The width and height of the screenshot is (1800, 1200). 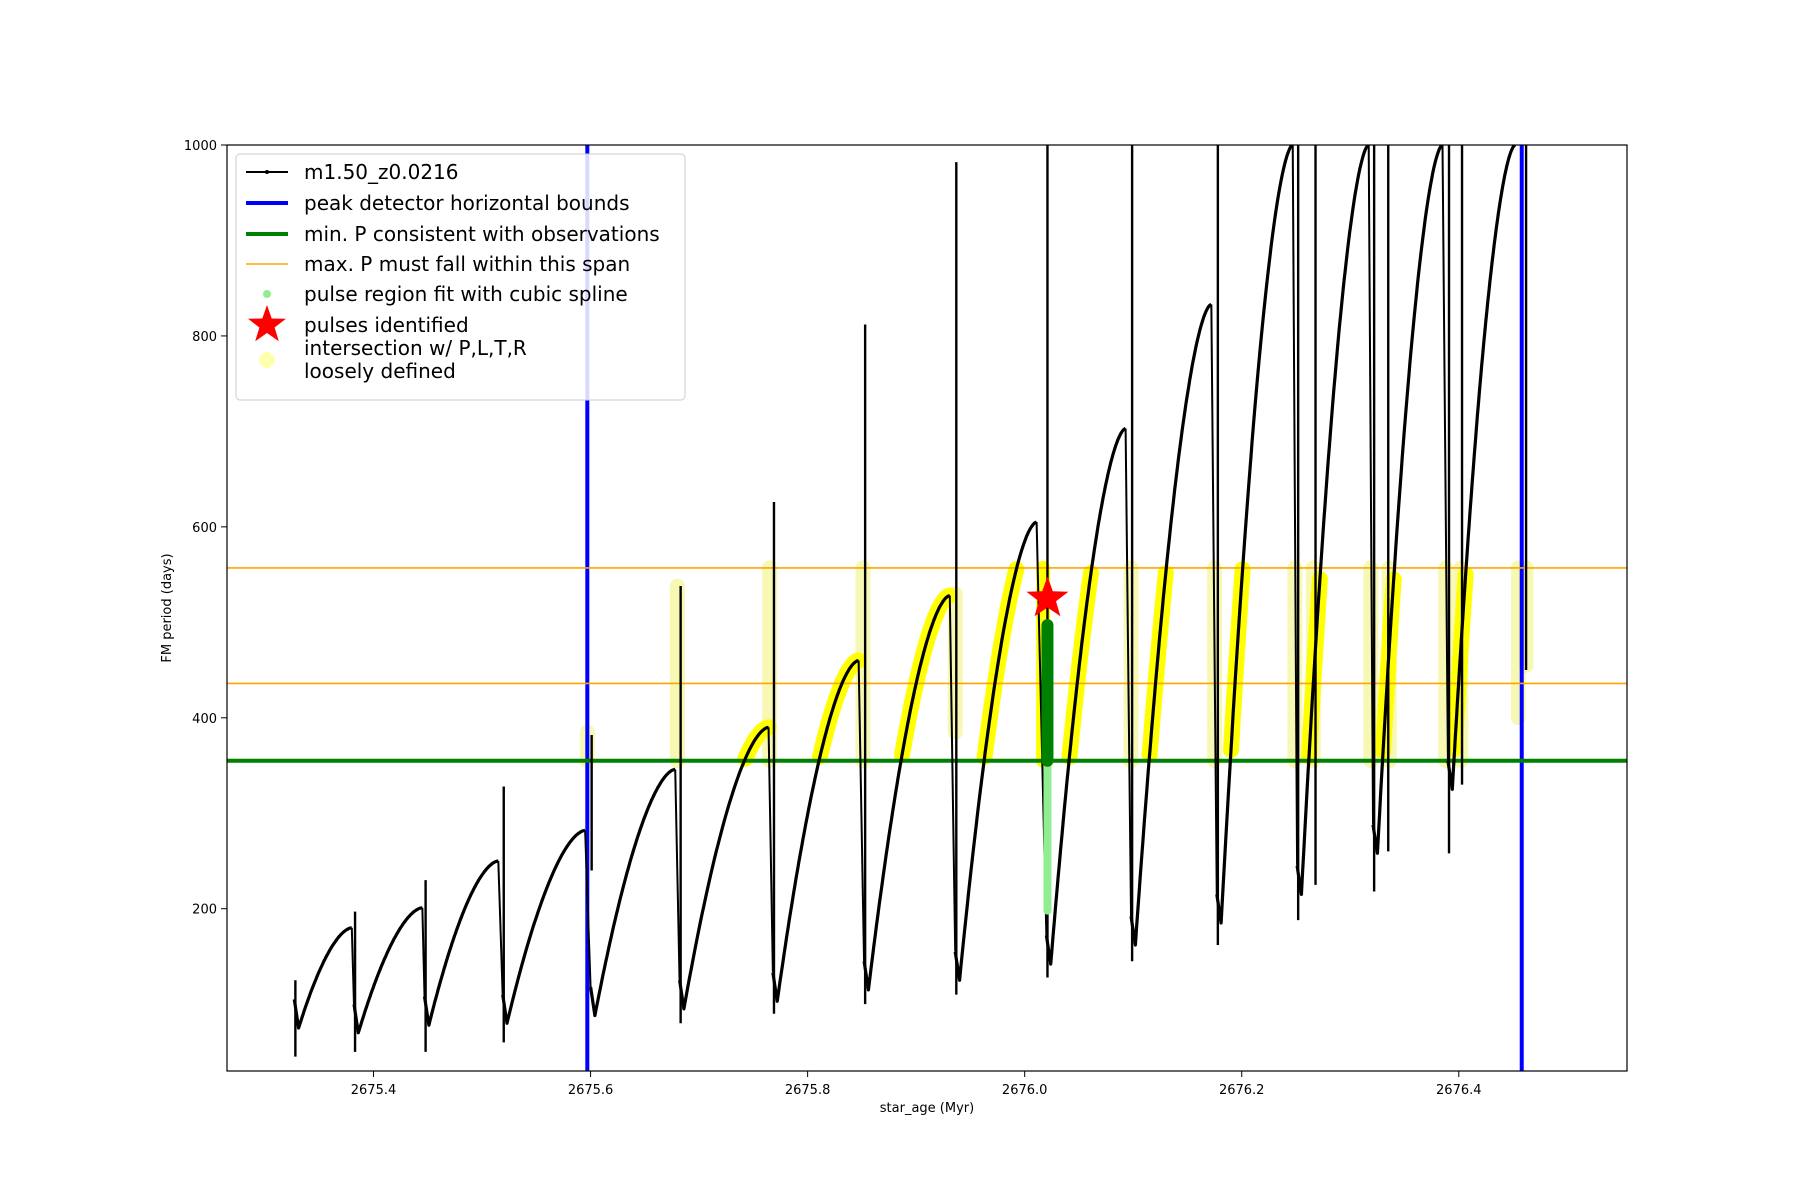 What do you see at coordinates (467, 203) in the screenshot?
I see `legend-label-1: peak detector horizontal bounds` at bounding box center [467, 203].